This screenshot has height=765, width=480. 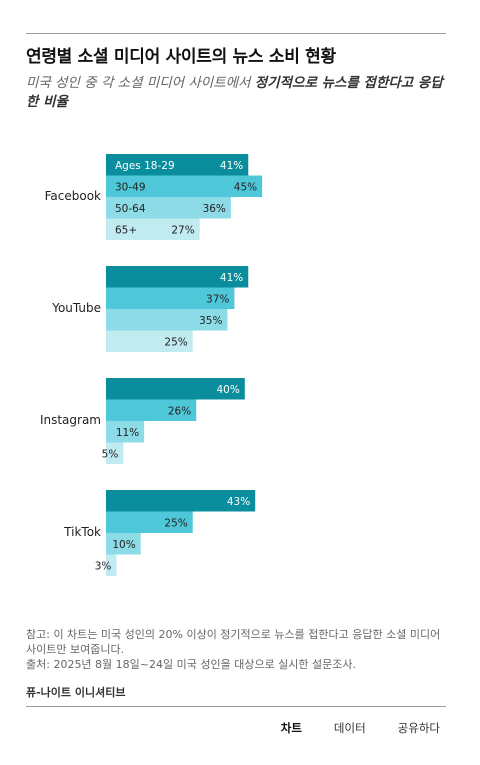 What do you see at coordinates (103, 566) in the screenshot?
I see `bar-value-label: 3%` at bounding box center [103, 566].